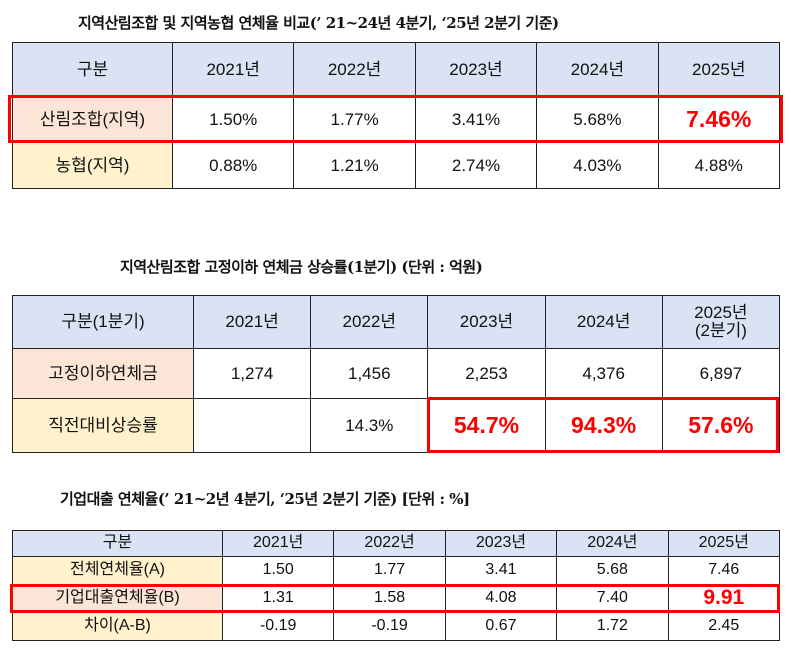  Describe the element at coordinates (486, 373) in the screenshot. I see `table-cell: 2,253` at that location.